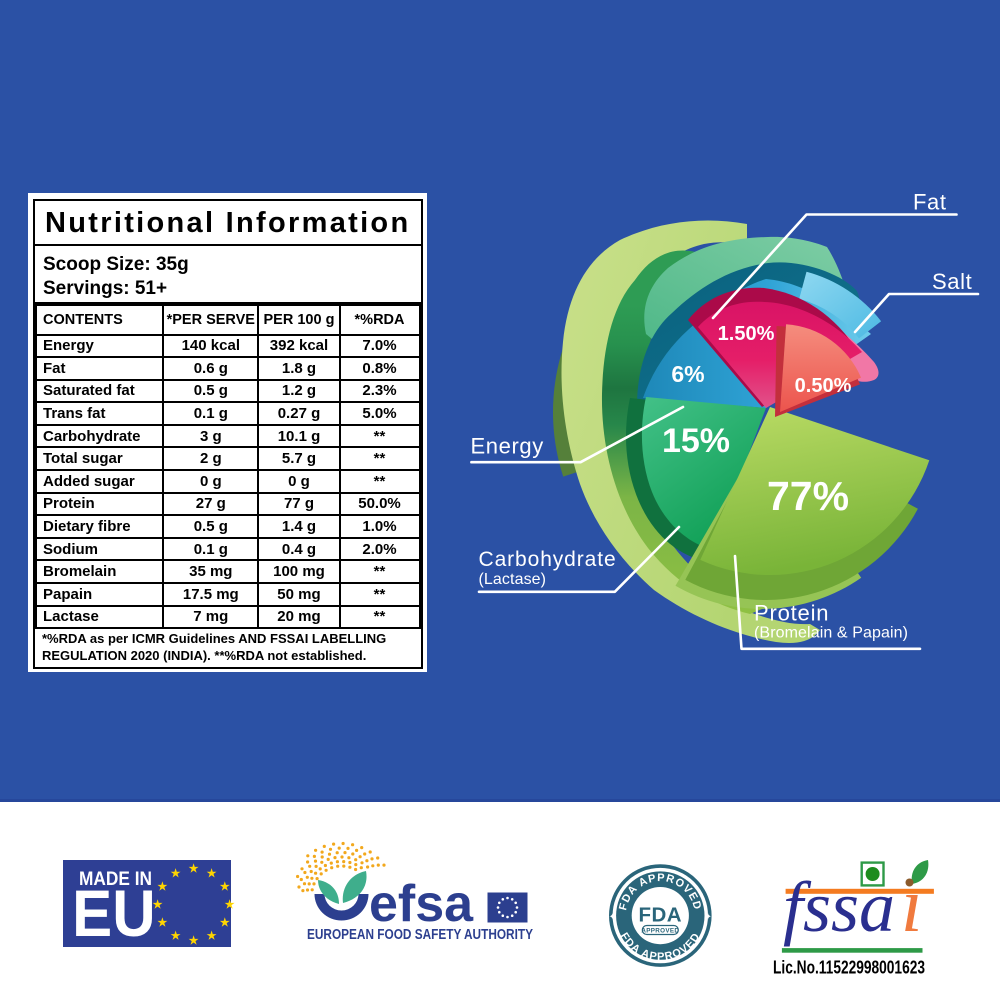  What do you see at coordinates (952, 281) in the screenshot?
I see `svg-text: Salt` at bounding box center [952, 281].